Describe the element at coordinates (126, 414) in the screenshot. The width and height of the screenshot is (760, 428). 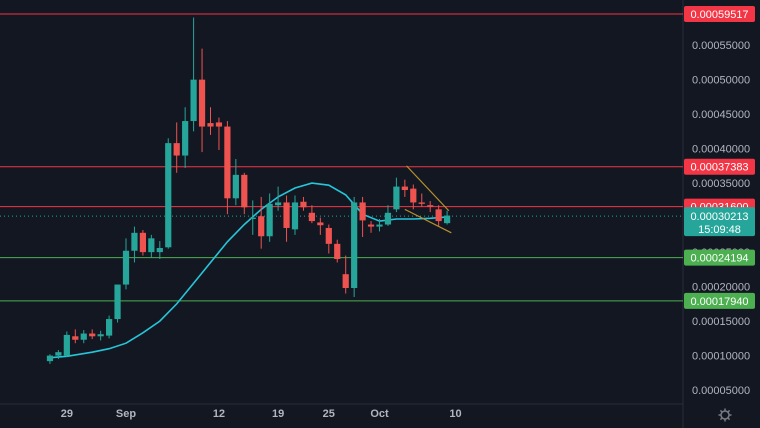
I see `x-tick-label: Sep` at that location.